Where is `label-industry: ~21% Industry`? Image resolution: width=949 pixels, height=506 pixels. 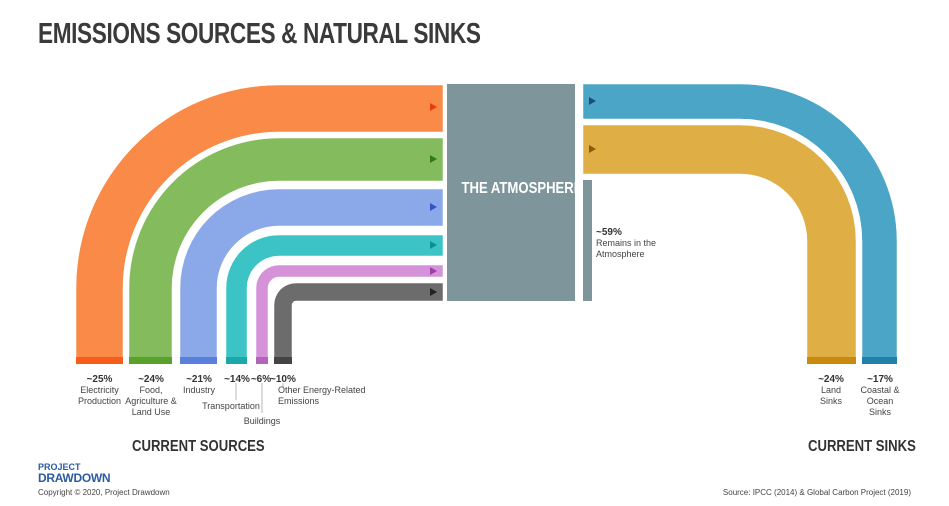 label-industry: ~21% Industry is located at coordinates (198, 384).